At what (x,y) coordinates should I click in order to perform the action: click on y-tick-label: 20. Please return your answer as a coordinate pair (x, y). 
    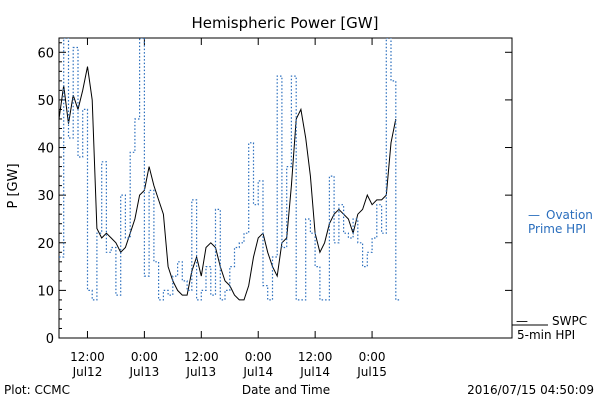
    Looking at the image, I should click on (45, 244).